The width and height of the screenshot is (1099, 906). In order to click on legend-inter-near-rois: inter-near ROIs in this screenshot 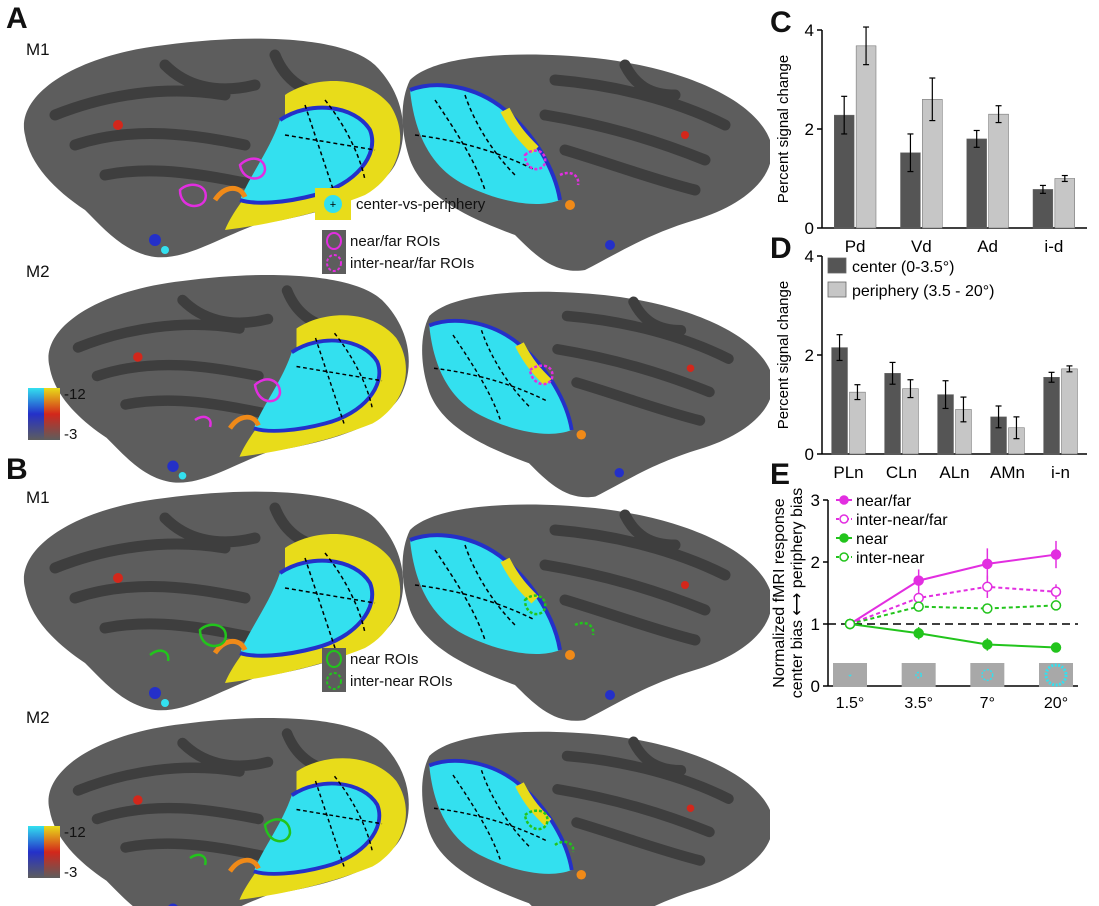, I will do `click(401, 681)`.